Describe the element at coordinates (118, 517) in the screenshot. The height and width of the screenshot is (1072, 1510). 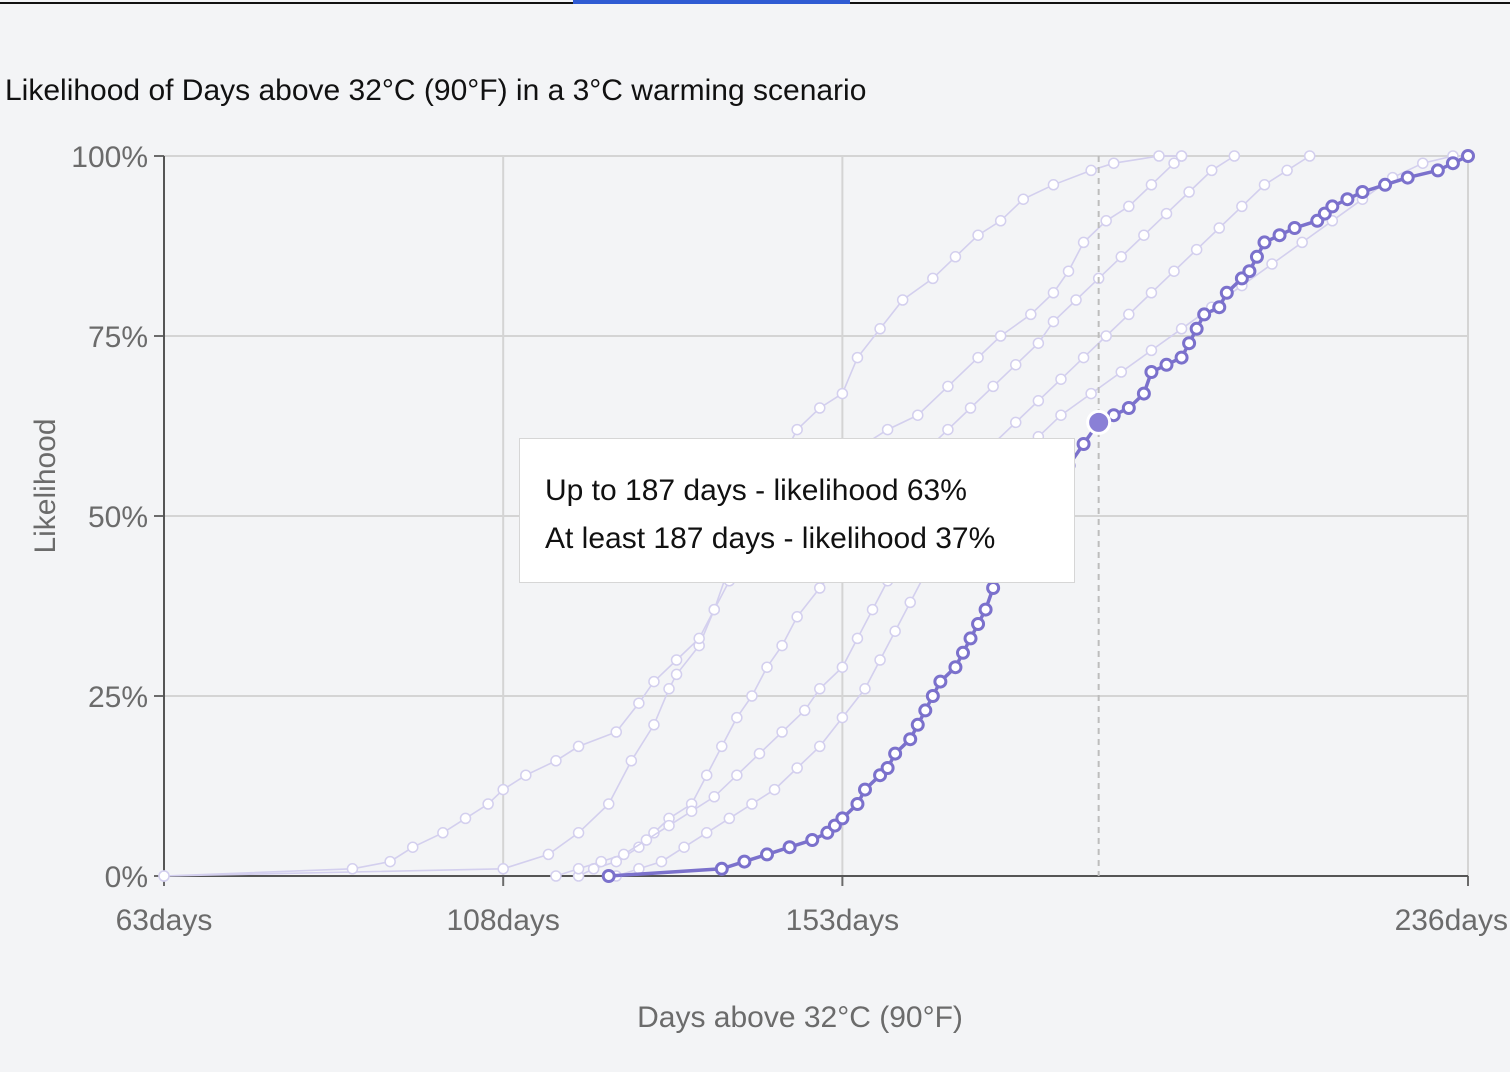
I see `y-tick-label: 50%` at that location.